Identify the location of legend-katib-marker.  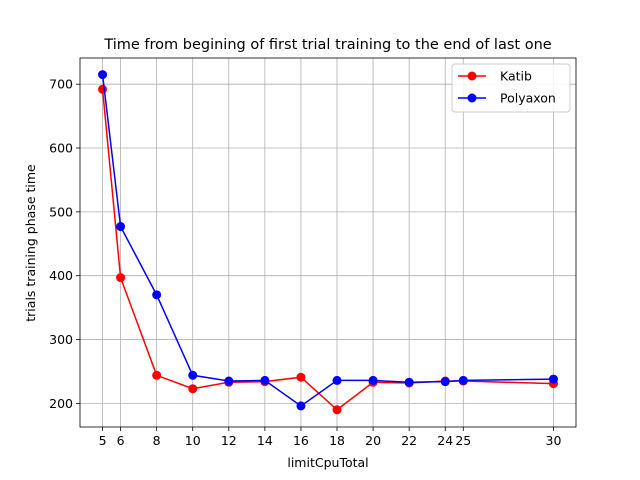
(472, 76).